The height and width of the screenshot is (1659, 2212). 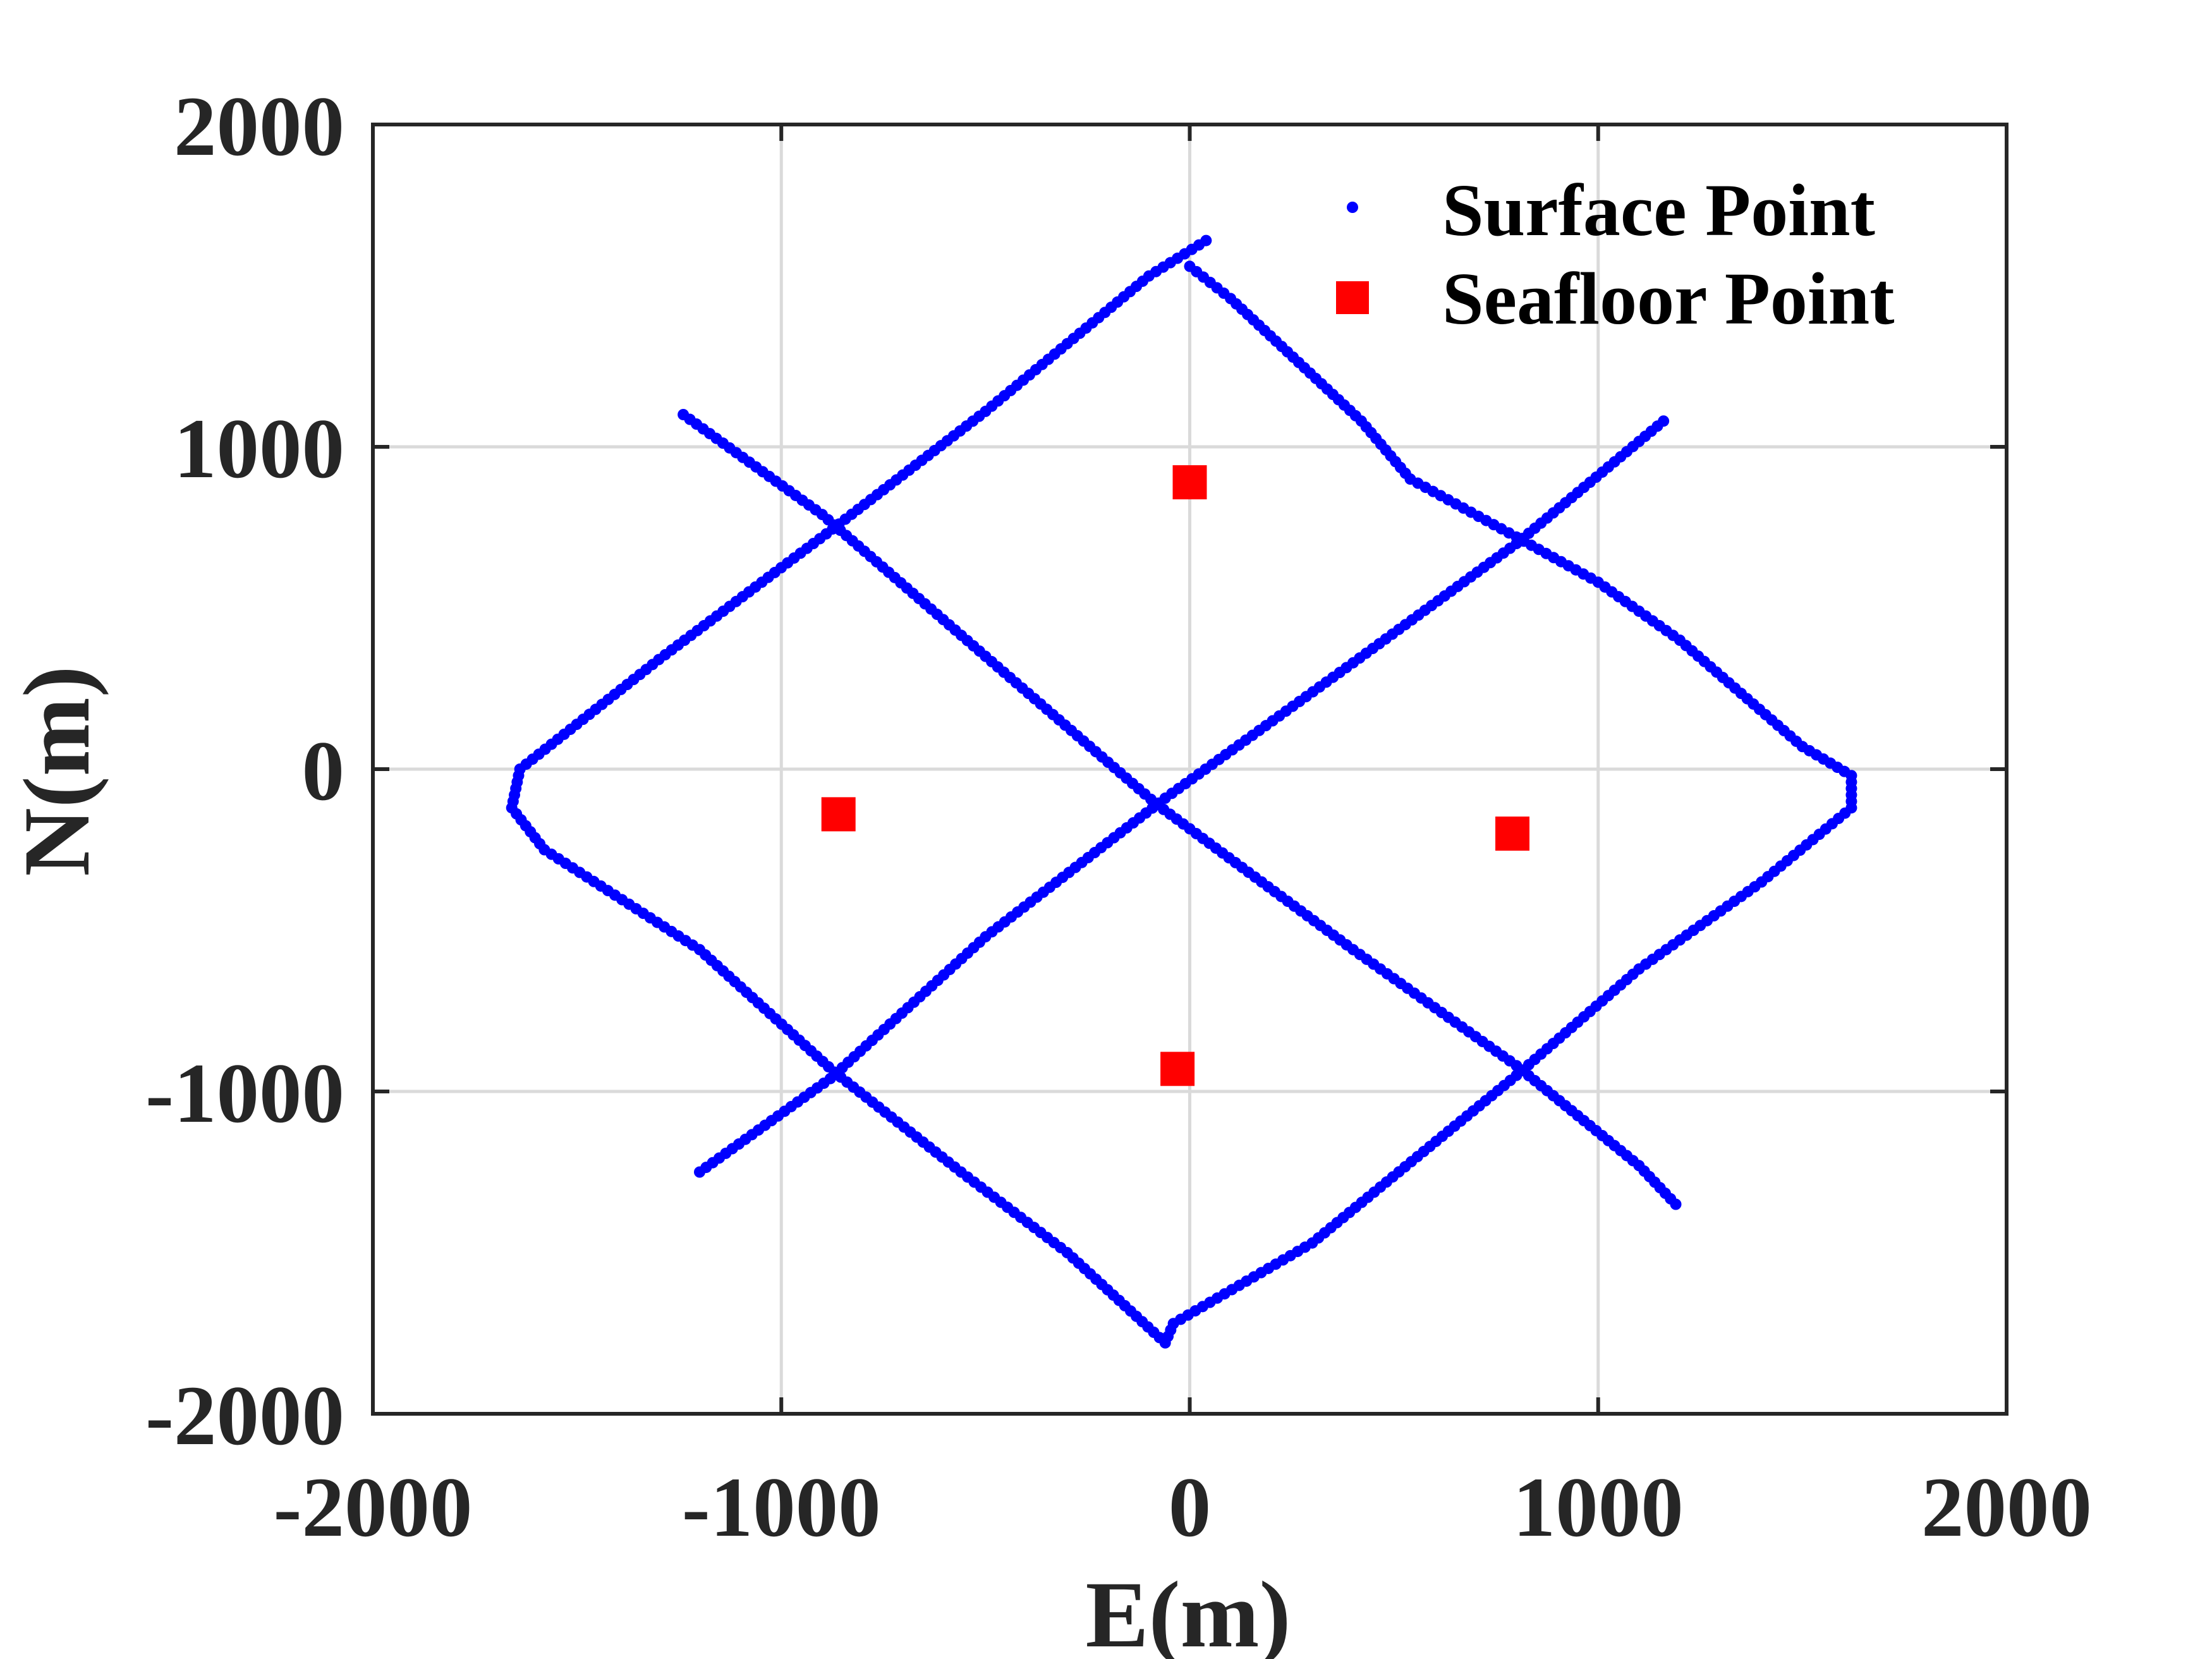 I want to click on y-axis-title: N(m), so click(x=56, y=770).